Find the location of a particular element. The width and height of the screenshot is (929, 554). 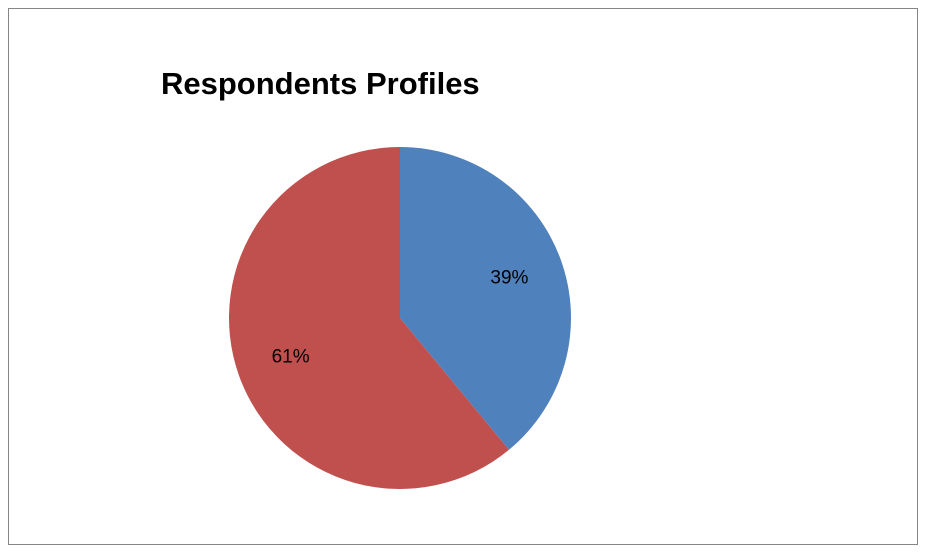

slice-data-label-0: 39% is located at coordinates (509, 278).